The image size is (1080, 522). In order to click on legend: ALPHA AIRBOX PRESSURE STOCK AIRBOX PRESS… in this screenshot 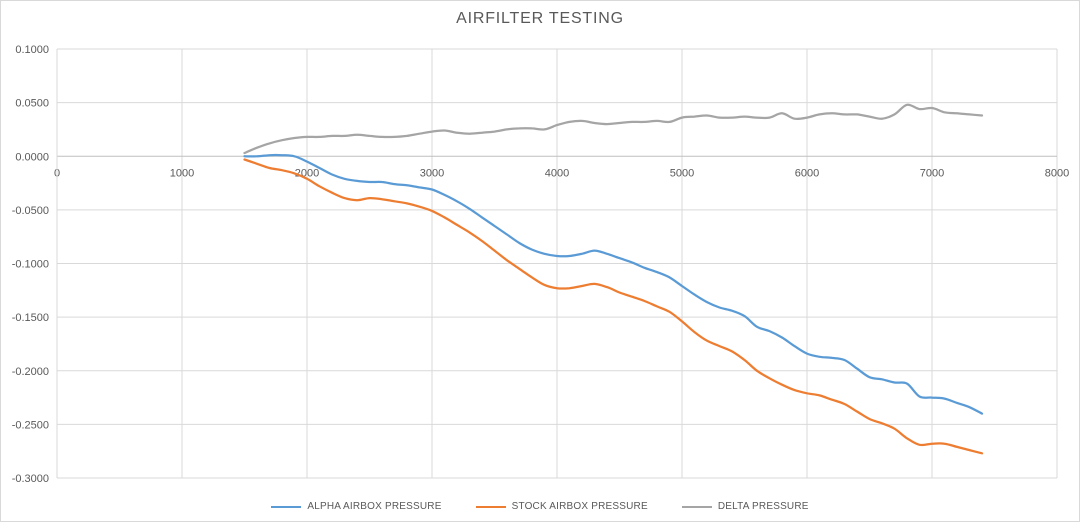, I will do `click(540, 506)`.